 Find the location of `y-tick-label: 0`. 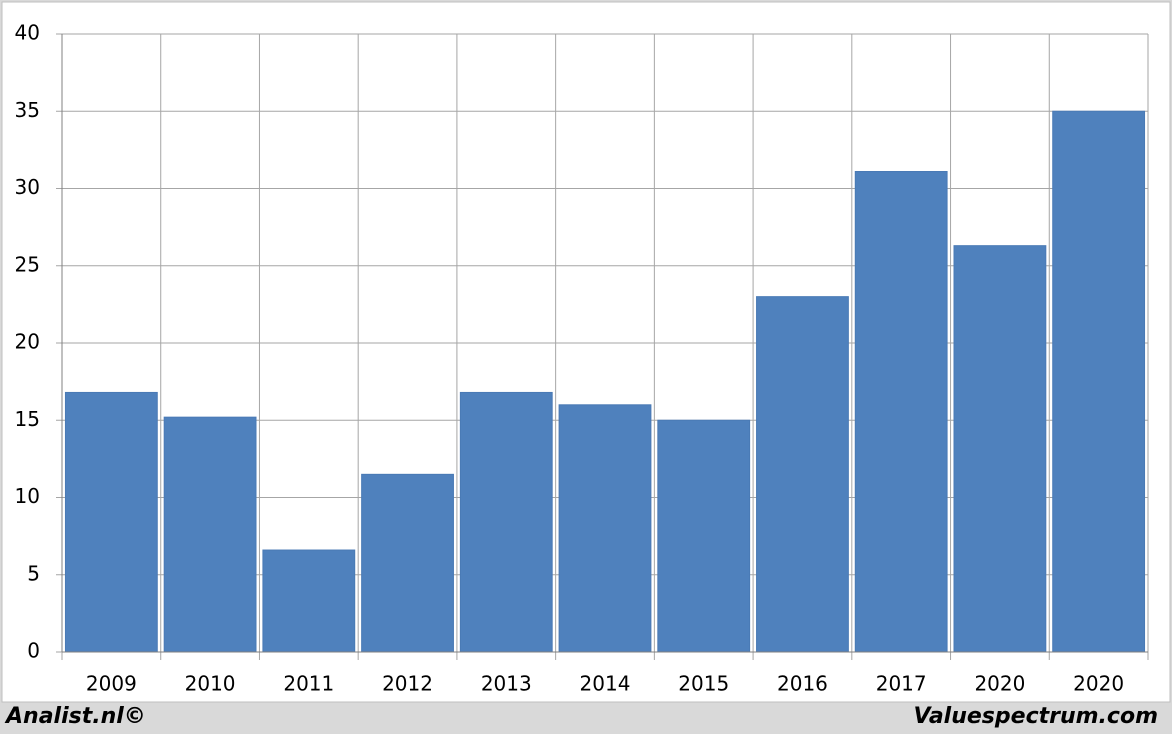

y-tick-label: 0 is located at coordinates (33, 651).